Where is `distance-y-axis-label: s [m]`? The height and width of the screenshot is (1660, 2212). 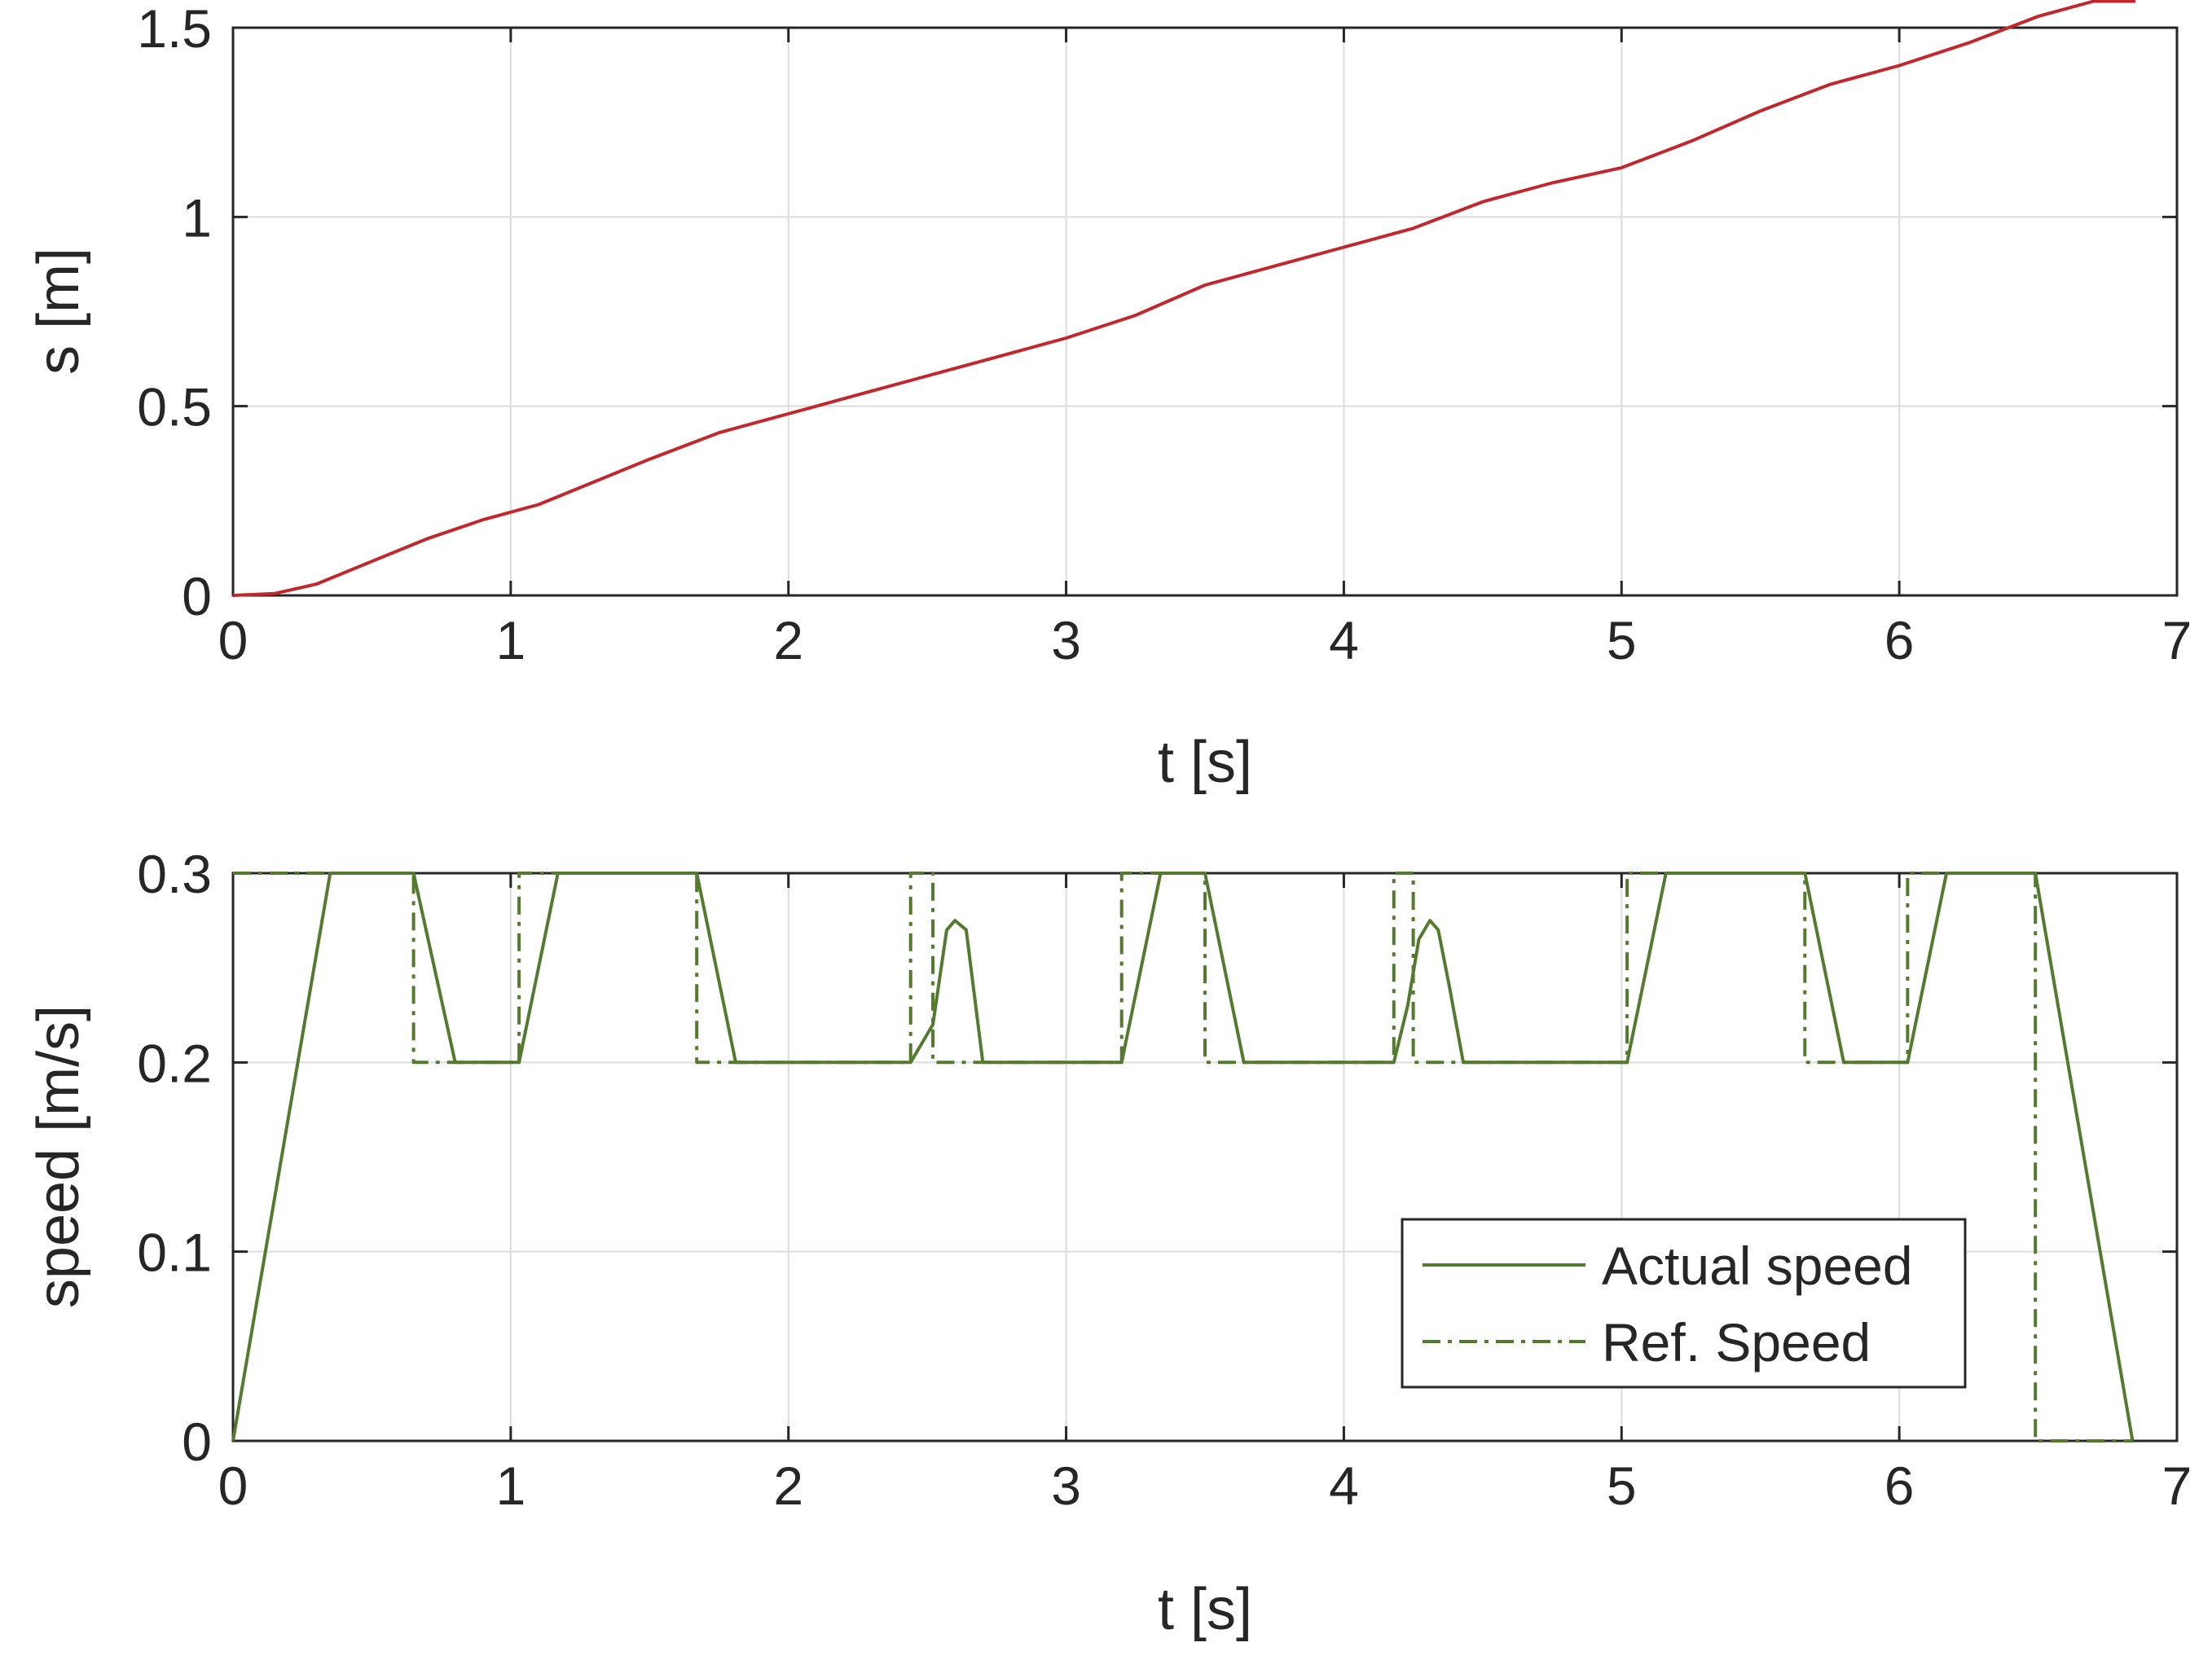
distance-y-axis-label: s [m] is located at coordinates (58, 311).